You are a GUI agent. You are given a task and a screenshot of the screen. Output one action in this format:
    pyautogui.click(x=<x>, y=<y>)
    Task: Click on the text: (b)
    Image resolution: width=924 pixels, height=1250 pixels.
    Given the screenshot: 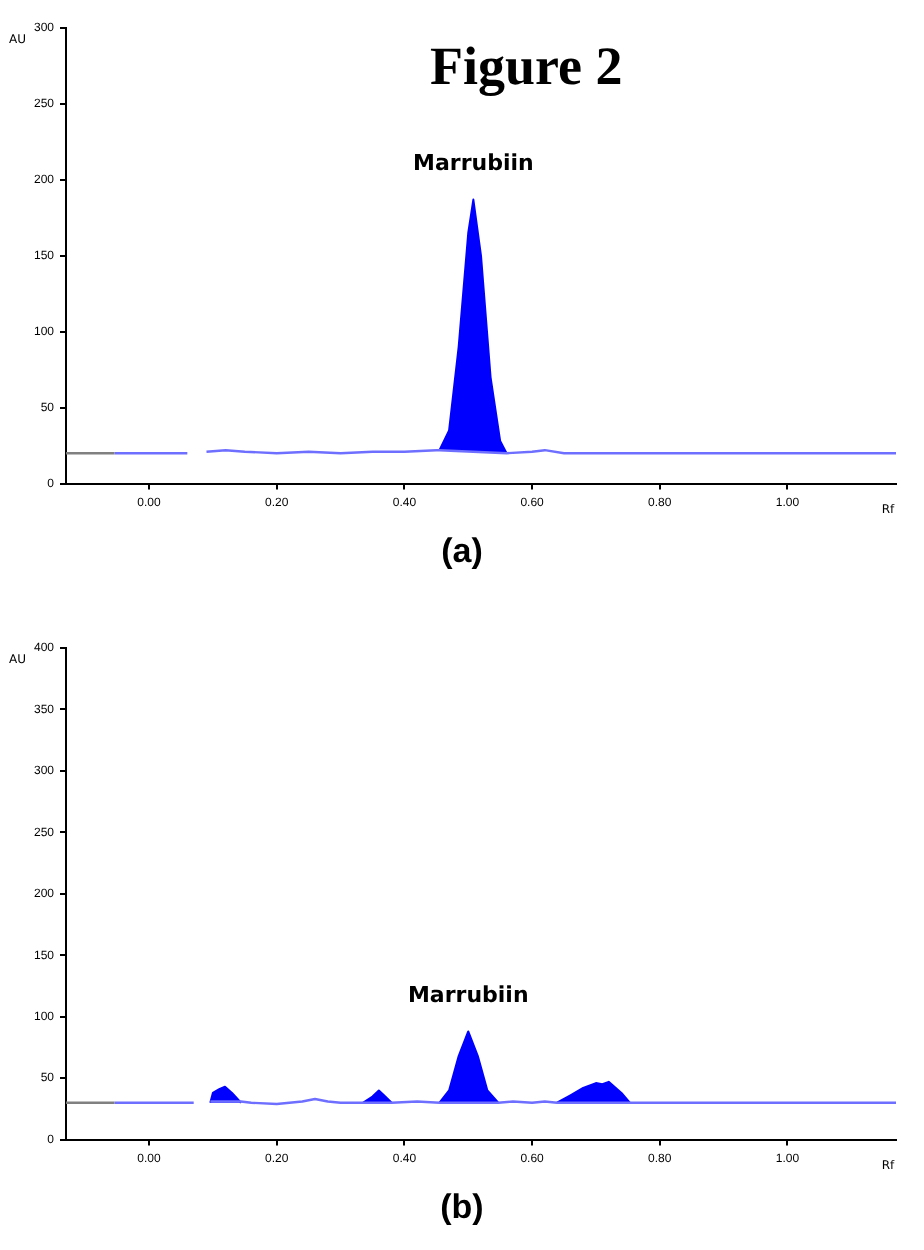 What is the action you would take?
    pyautogui.click(x=462, y=1208)
    